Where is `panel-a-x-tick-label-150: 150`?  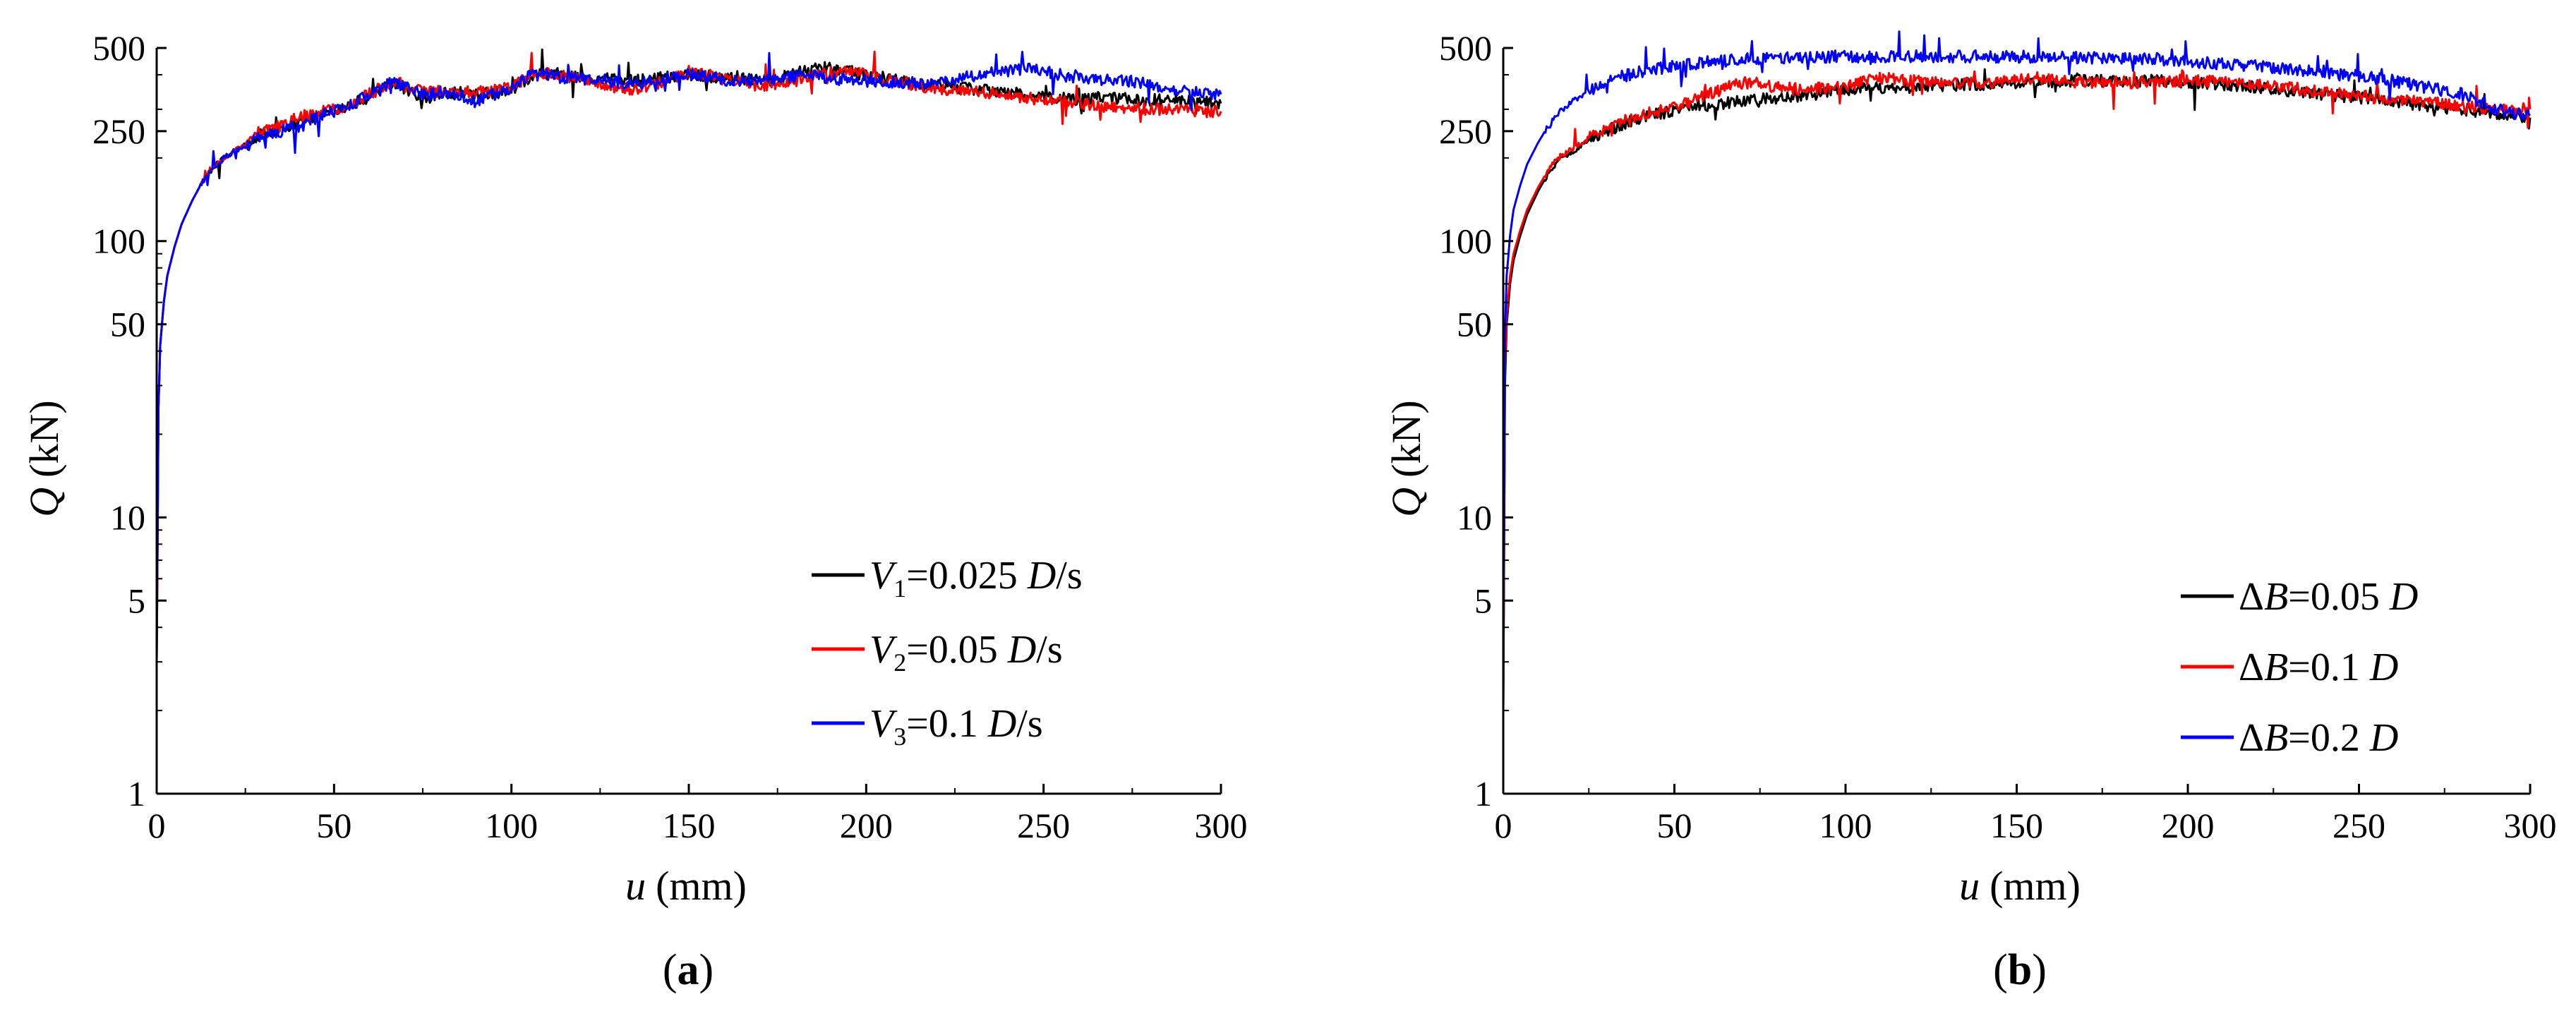 panel-a-x-tick-label-150: 150 is located at coordinates (689, 825).